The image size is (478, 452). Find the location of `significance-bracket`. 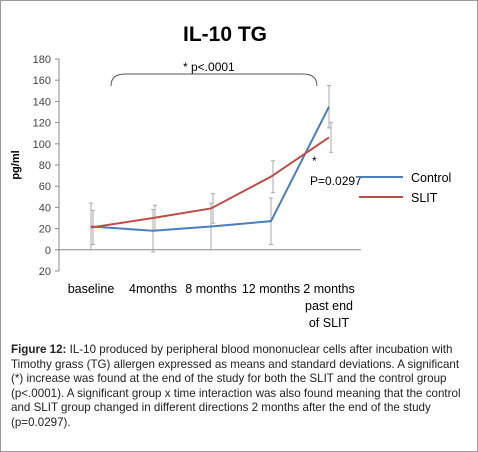

significance-bracket is located at coordinates (214, 80).